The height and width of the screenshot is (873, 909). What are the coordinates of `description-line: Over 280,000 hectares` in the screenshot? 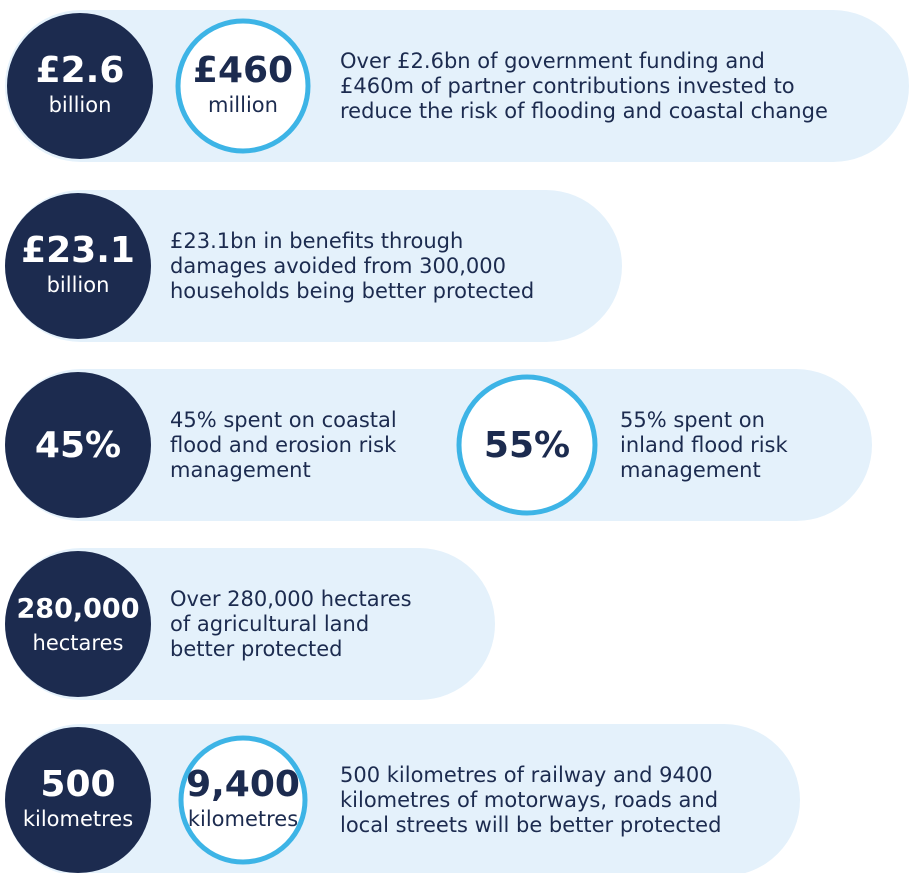 It's located at (291, 599).